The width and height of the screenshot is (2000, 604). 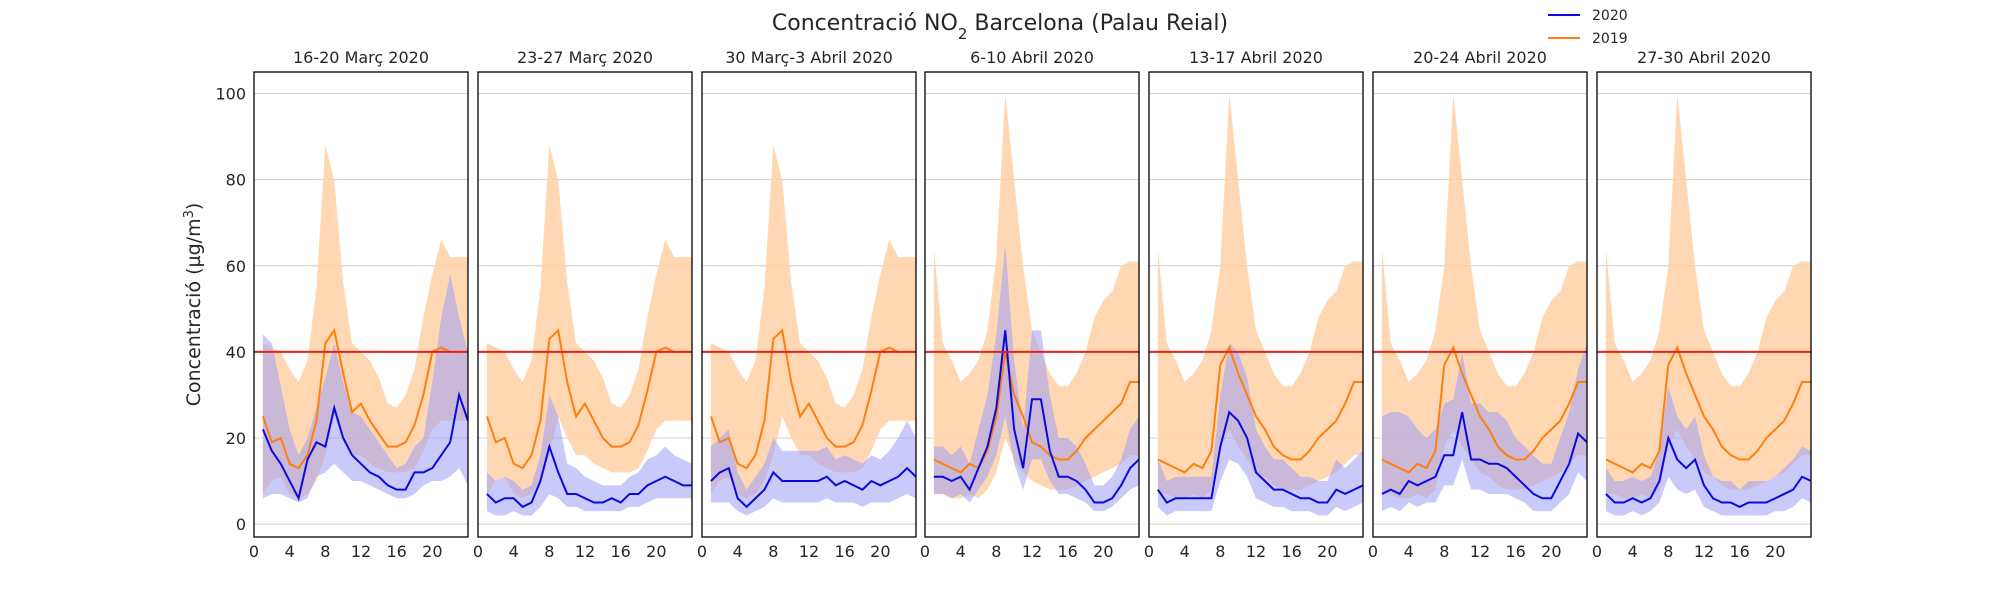 I want to click on panel-2: 23-27 Març 2020 0 4 8 12 16 20, so click(x=583, y=304).